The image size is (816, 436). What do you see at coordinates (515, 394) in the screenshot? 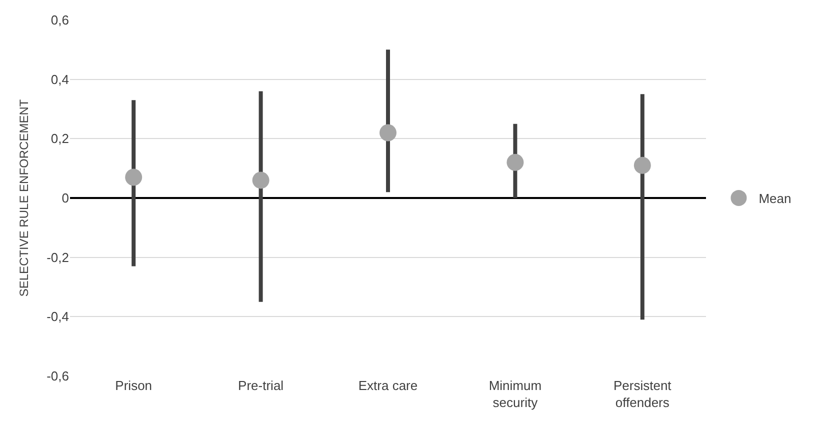
I see `x-tick-label: Minimum security` at bounding box center [515, 394].